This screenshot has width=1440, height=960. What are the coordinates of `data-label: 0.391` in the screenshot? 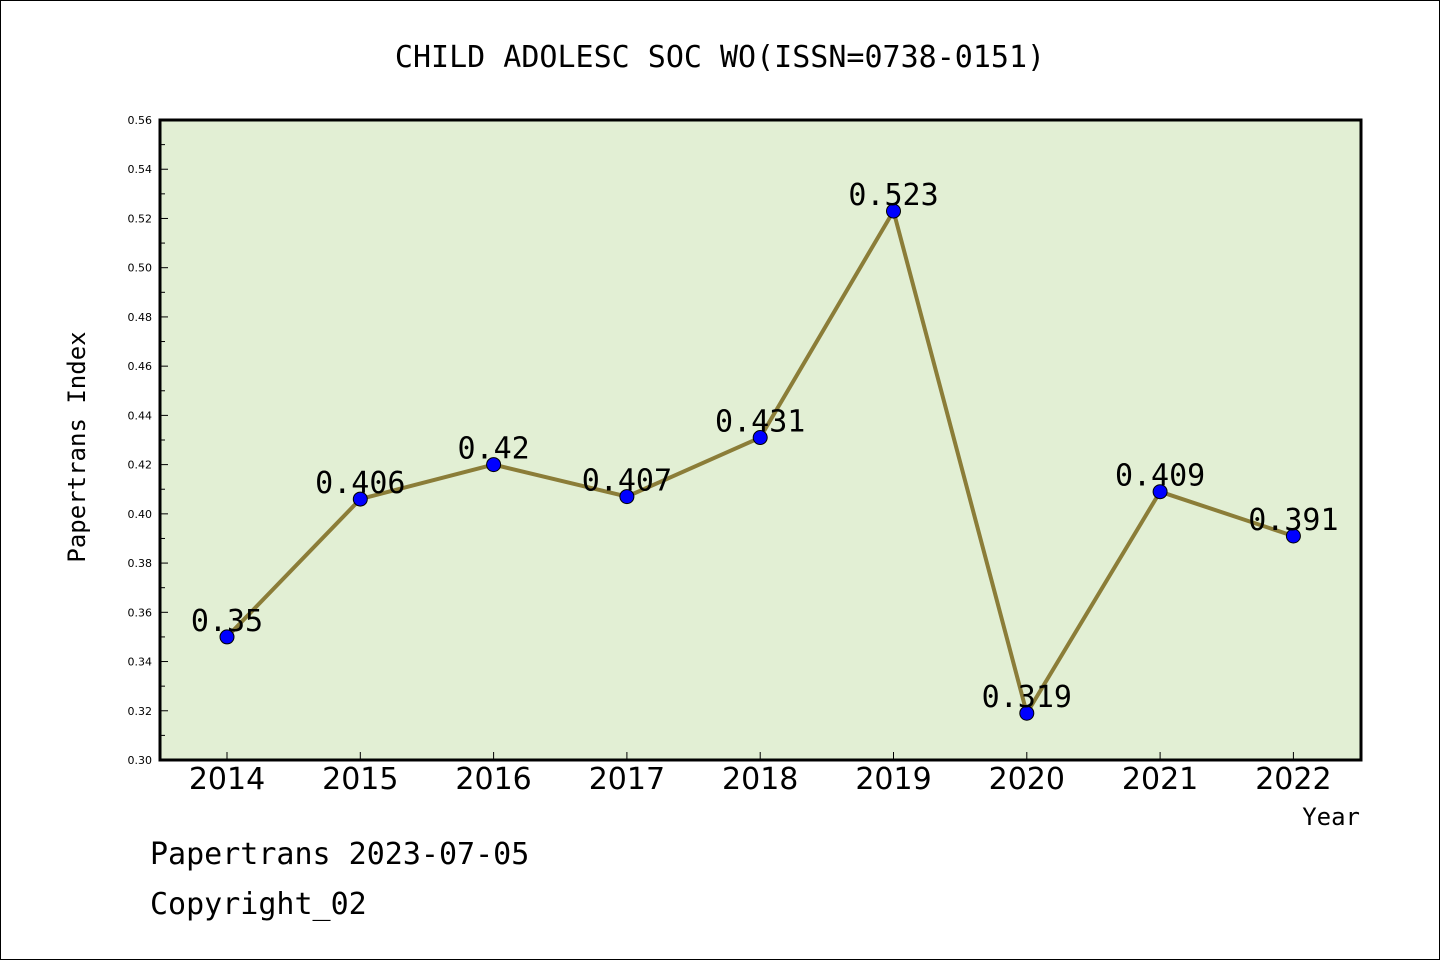 It's located at (1293, 520).